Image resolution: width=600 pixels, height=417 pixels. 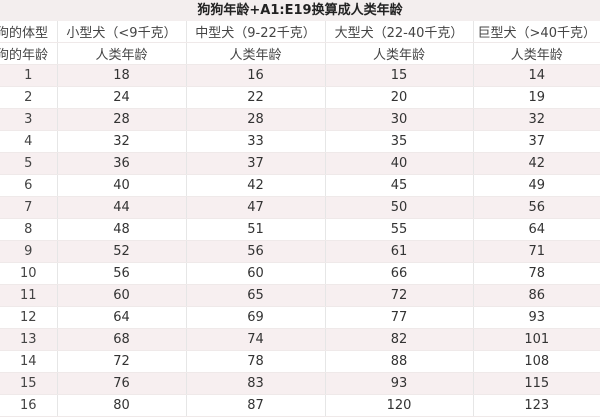 What do you see at coordinates (121, 75) in the screenshot?
I see `table-cell: 18` at bounding box center [121, 75].